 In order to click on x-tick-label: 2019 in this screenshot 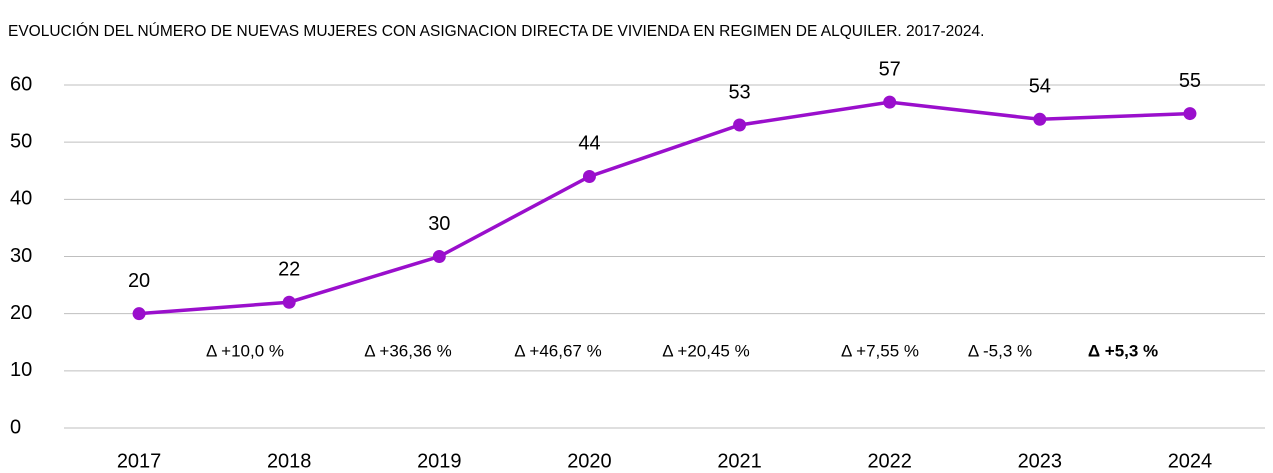, I will do `click(439, 461)`.